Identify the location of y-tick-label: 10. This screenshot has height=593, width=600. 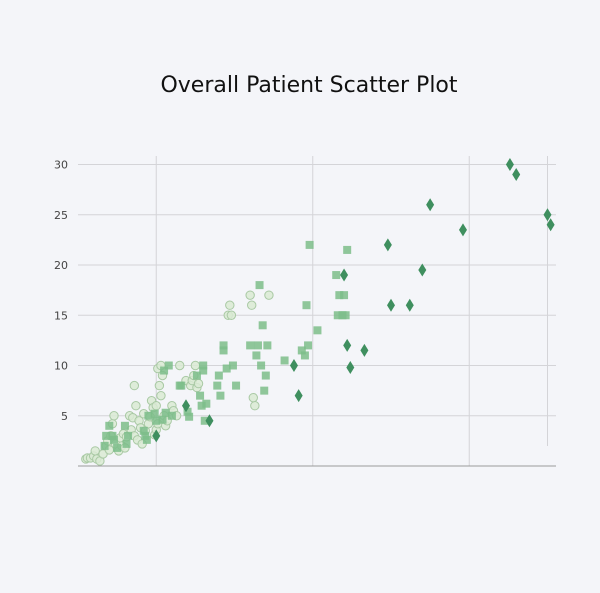
(61, 366).